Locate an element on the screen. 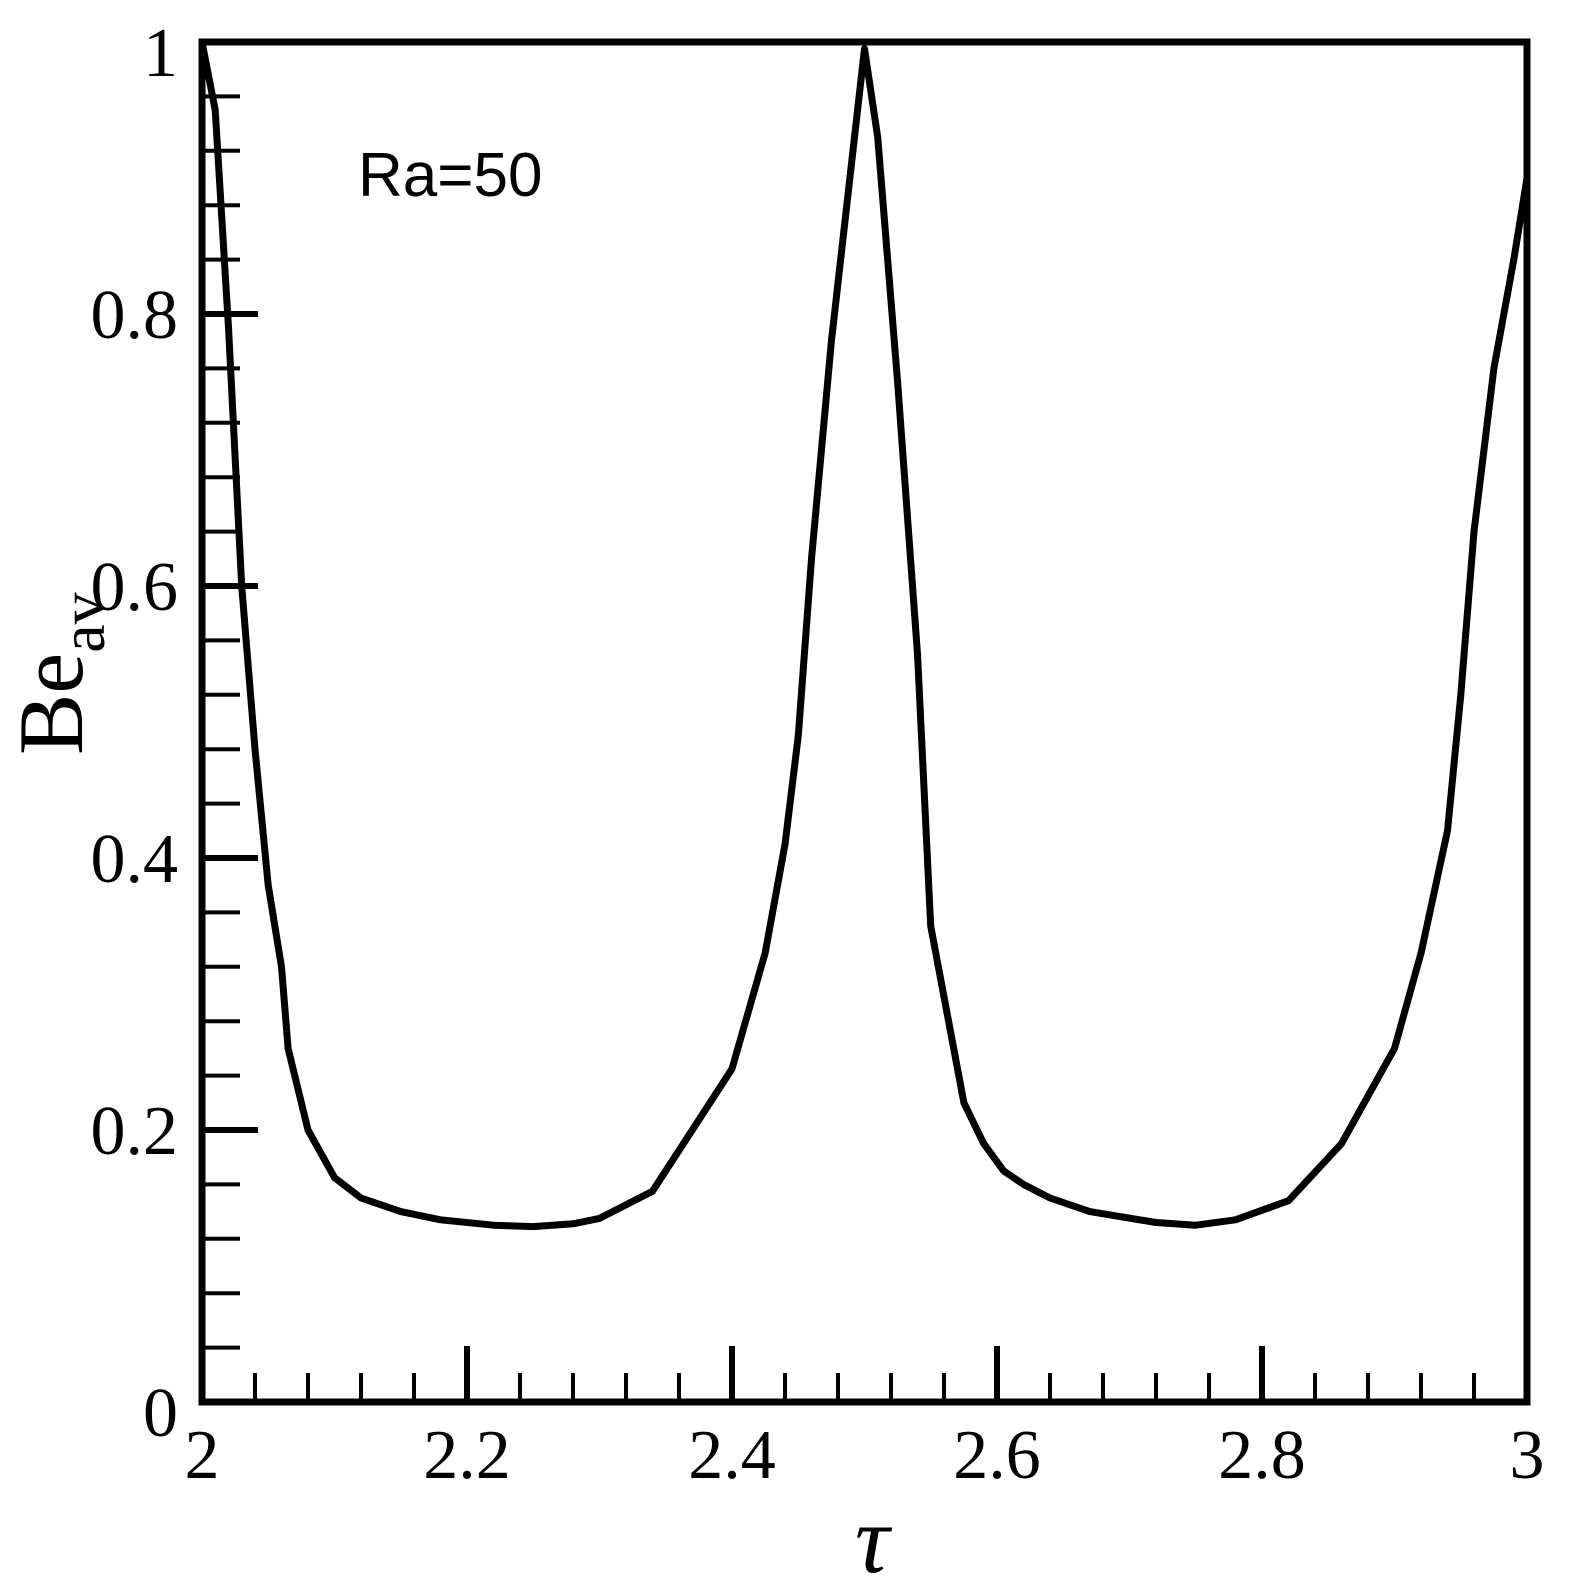  y-axis-title-main: Be is located at coordinates (51, 704).